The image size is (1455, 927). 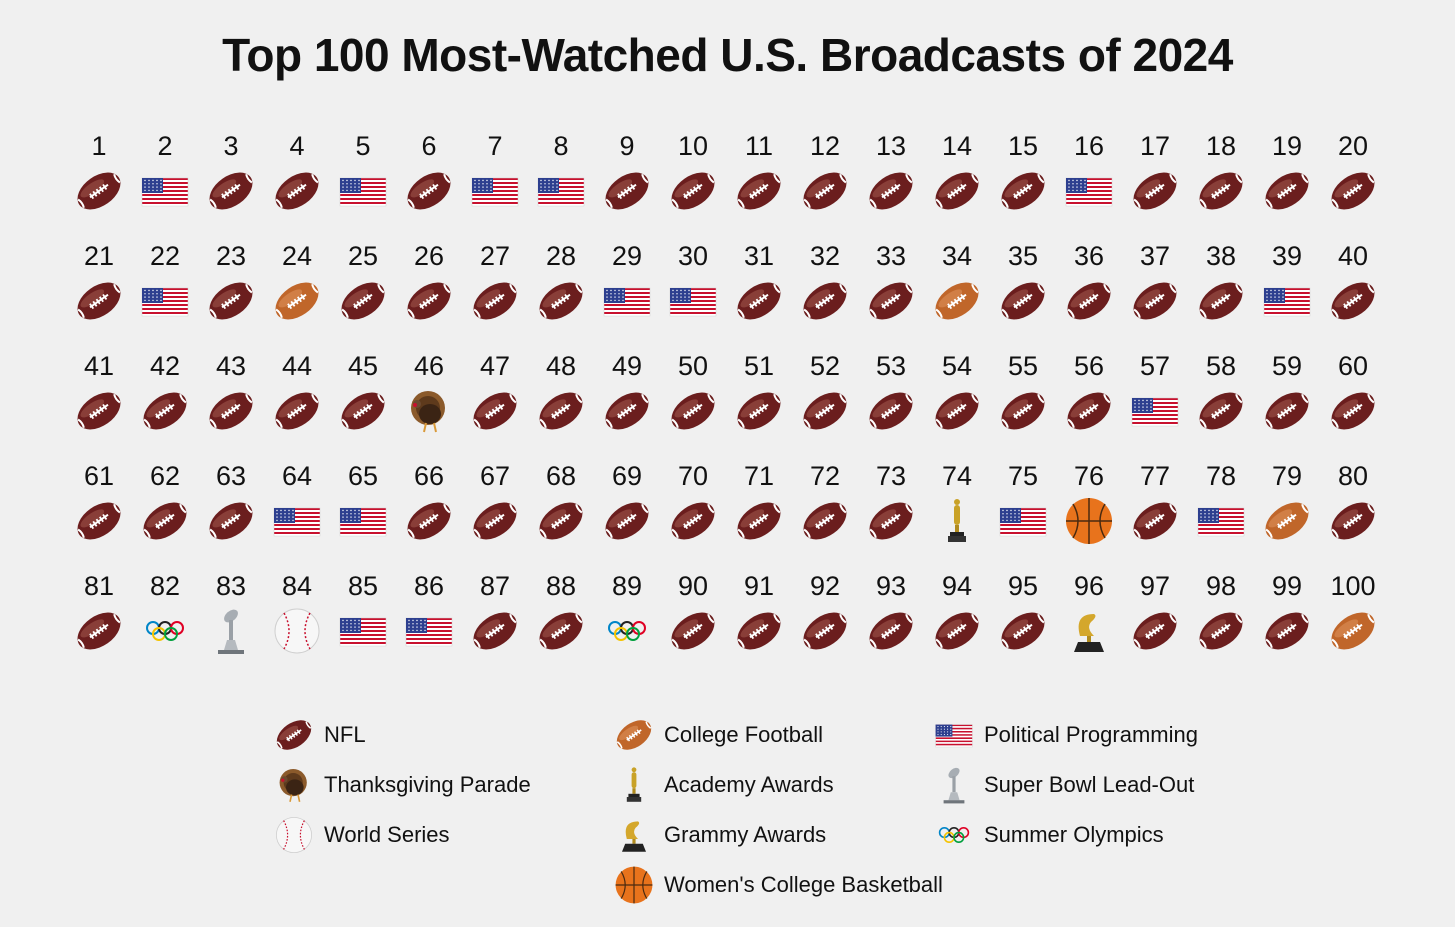 What do you see at coordinates (1089, 625) in the screenshot?
I see `rank-cell: 96` at bounding box center [1089, 625].